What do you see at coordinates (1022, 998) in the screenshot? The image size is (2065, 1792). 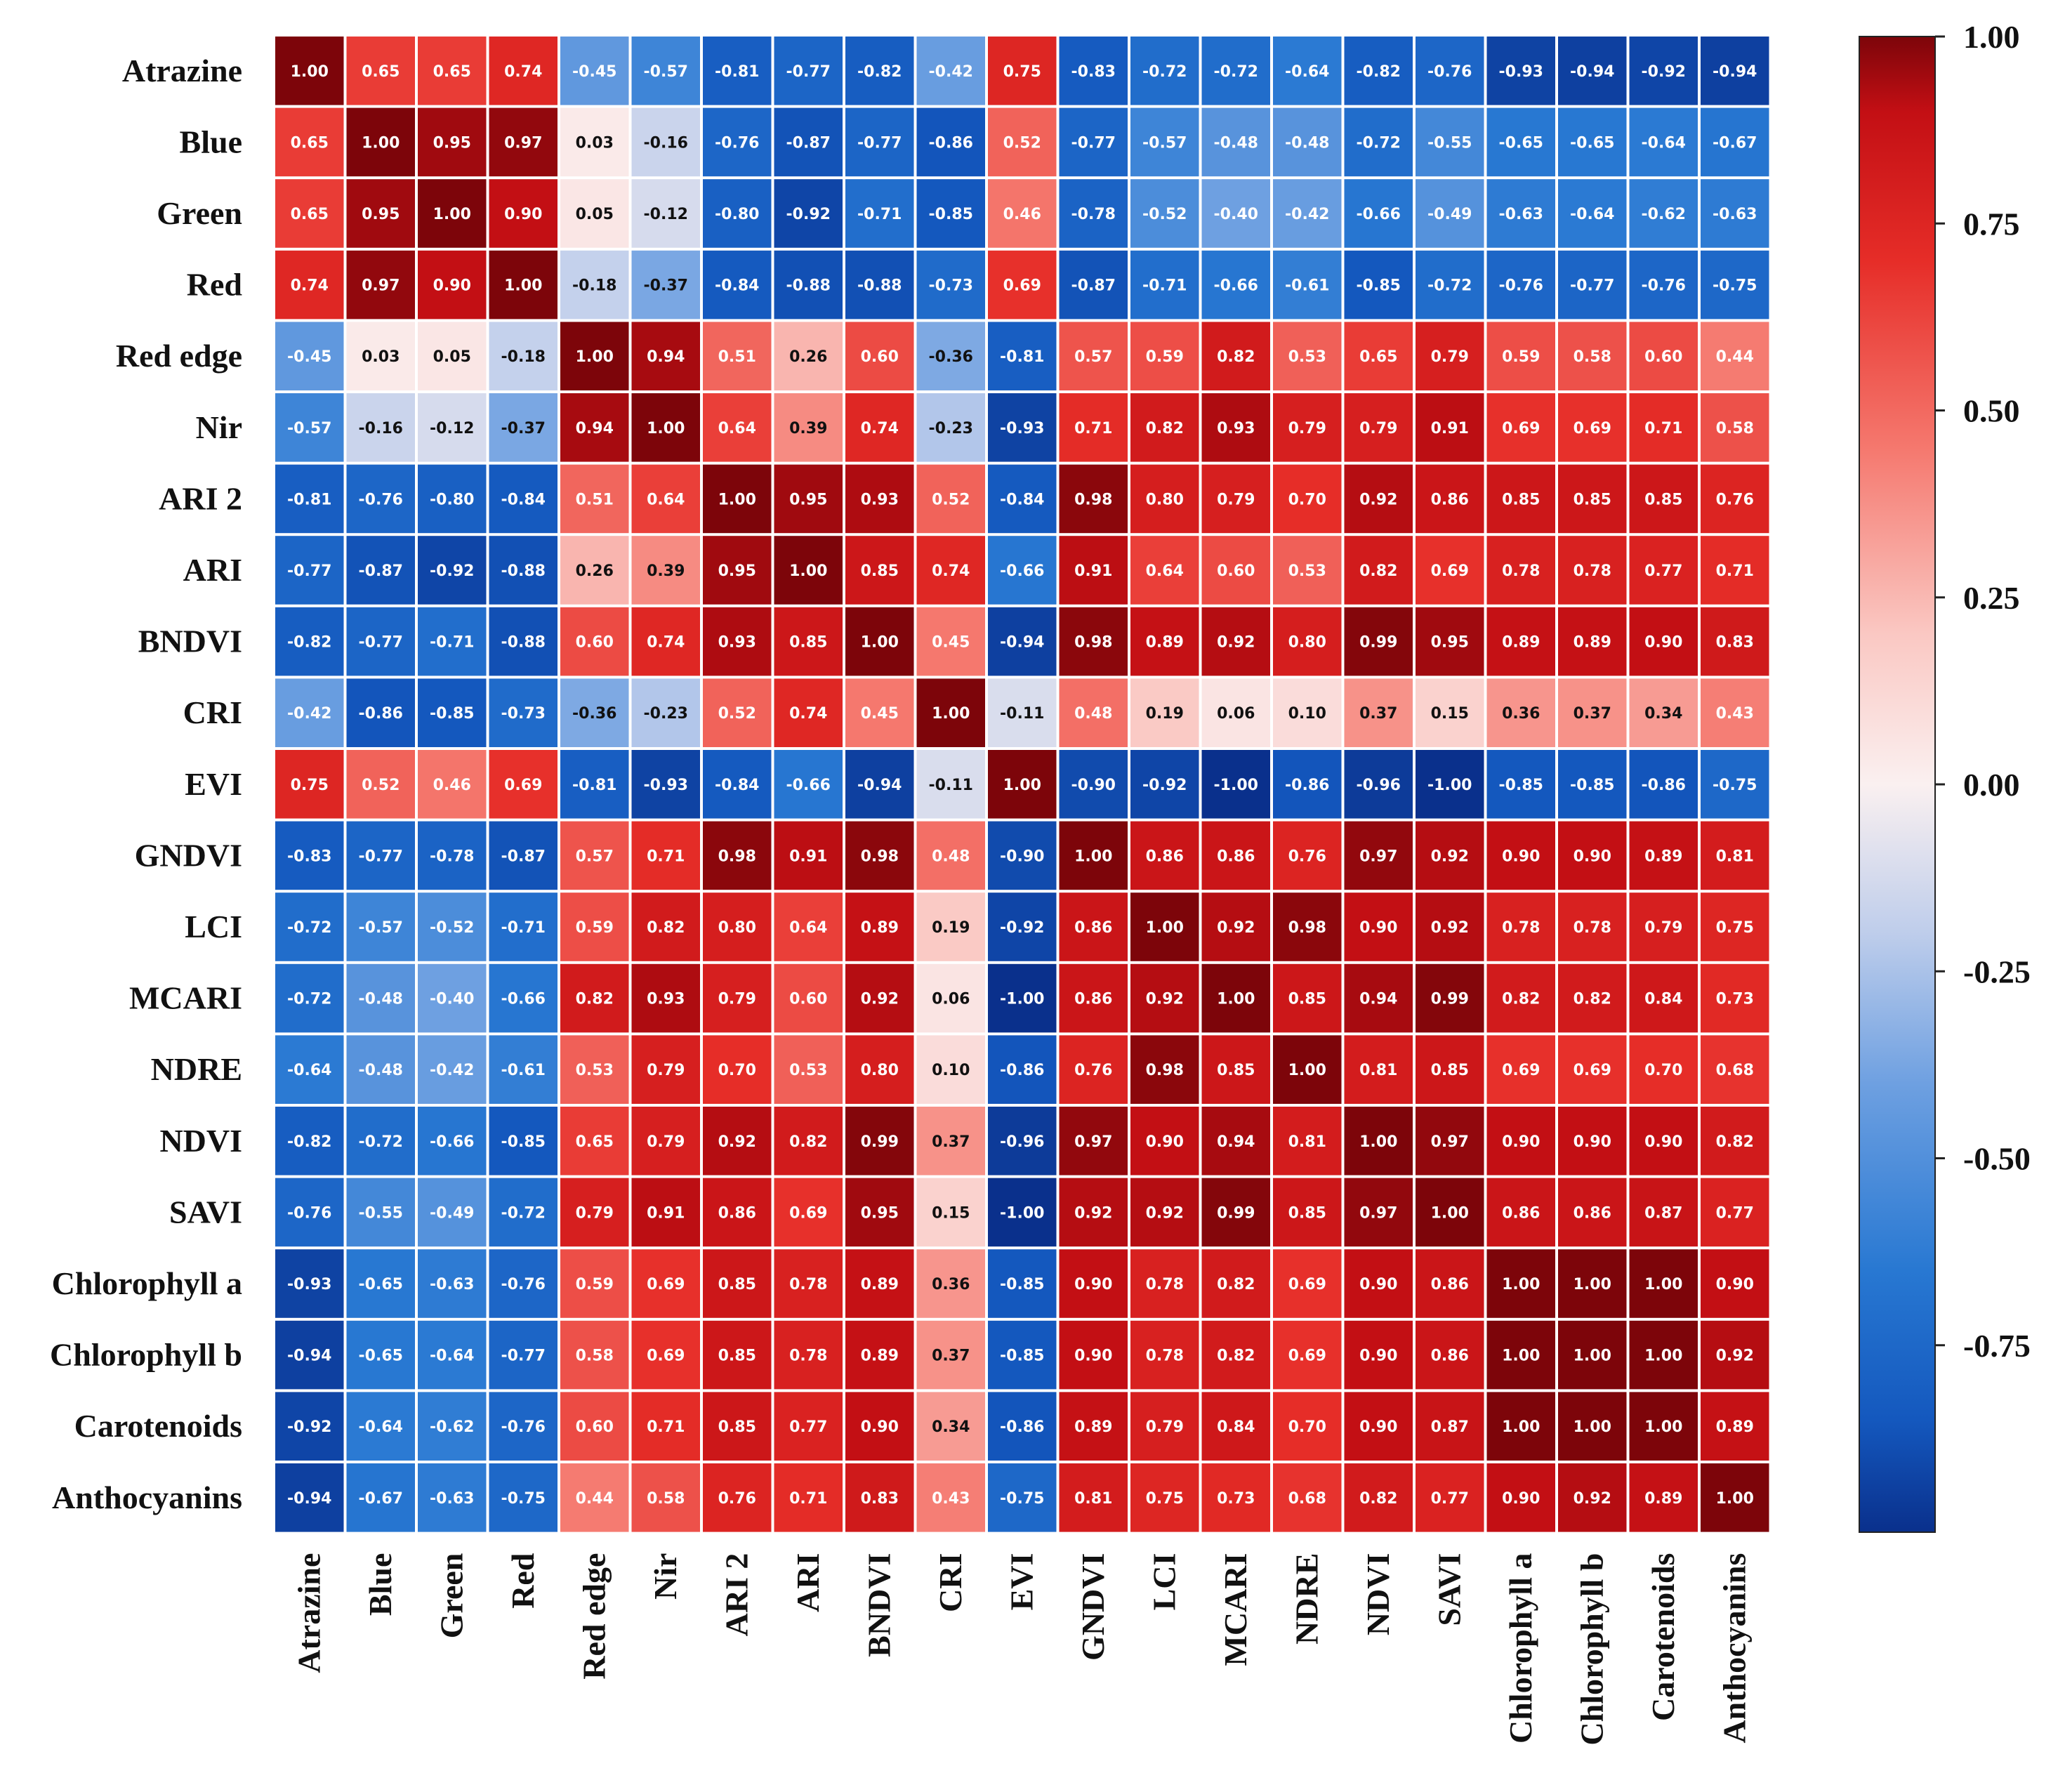 I see `heatmap-cell: -1.00` at bounding box center [1022, 998].